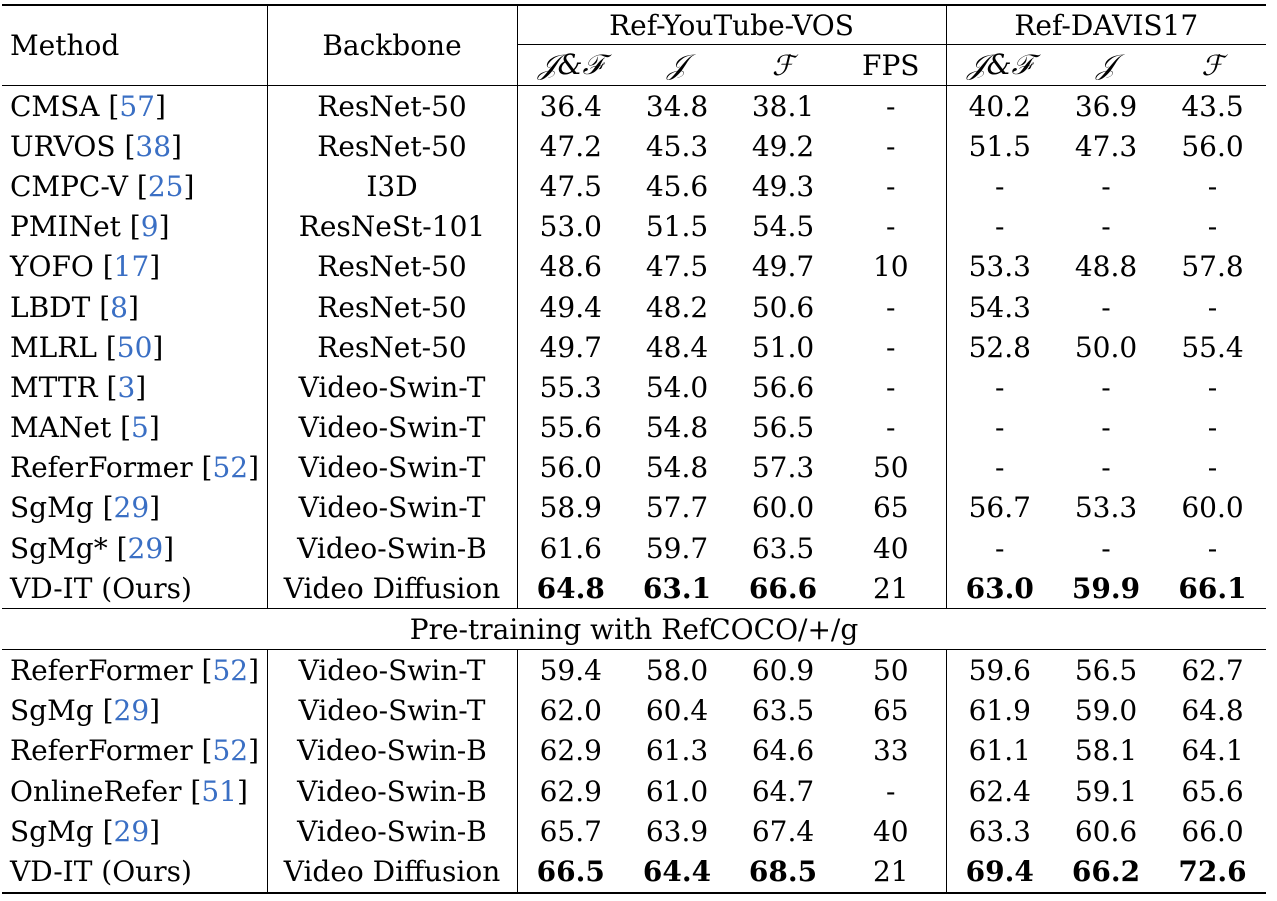 This screenshot has height=901, width=1277. Describe the element at coordinates (891, 508) in the screenshot. I see `youtube-value-cell: 65` at that location.